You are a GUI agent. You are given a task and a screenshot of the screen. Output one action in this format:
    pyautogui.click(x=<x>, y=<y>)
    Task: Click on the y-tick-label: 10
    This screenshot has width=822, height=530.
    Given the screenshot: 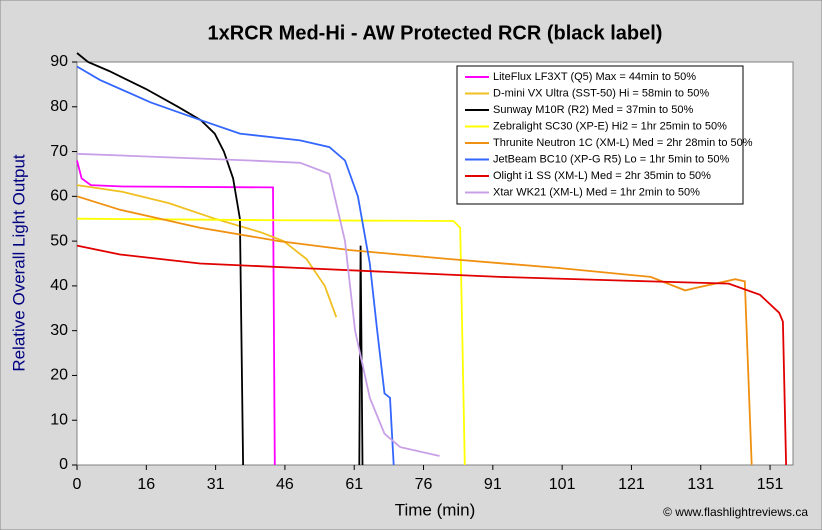 What is the action you would take?
    pyautogui.click(x=59, y=419)
    